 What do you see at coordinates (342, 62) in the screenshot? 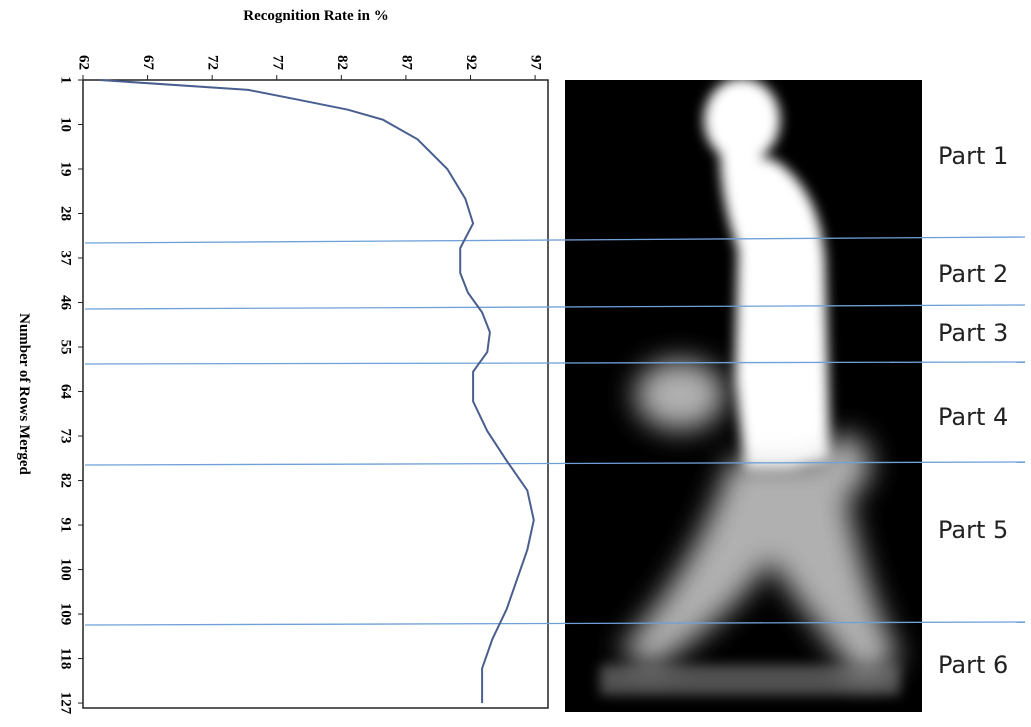
I see `rate-tick-label: 82` at bounding box center [342, 62].